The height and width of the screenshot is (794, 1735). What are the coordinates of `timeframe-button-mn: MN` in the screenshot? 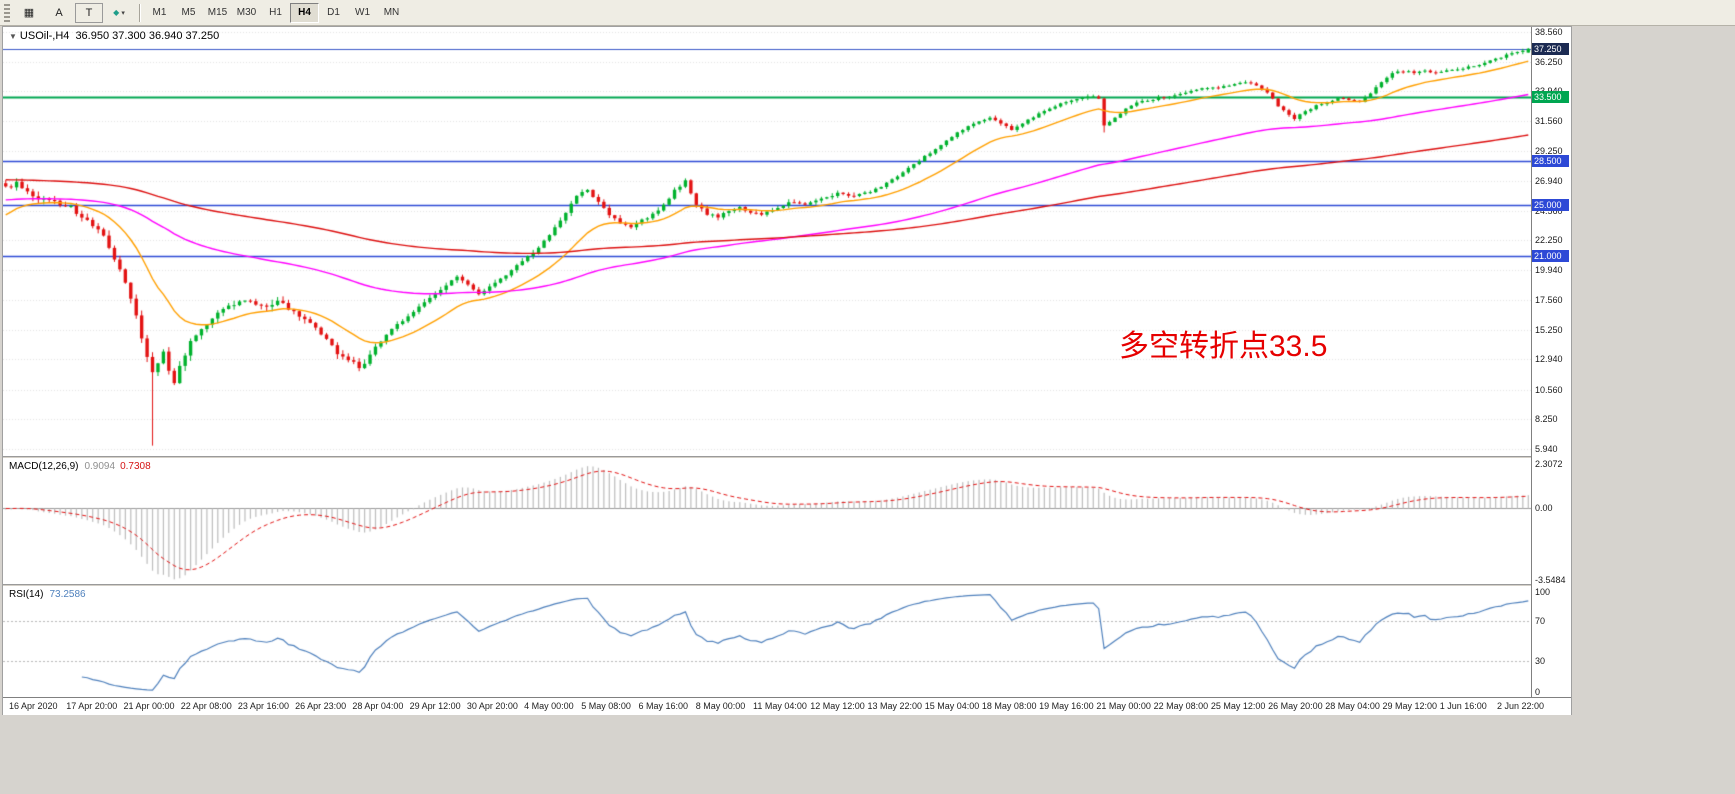 It's located at (391, 12).